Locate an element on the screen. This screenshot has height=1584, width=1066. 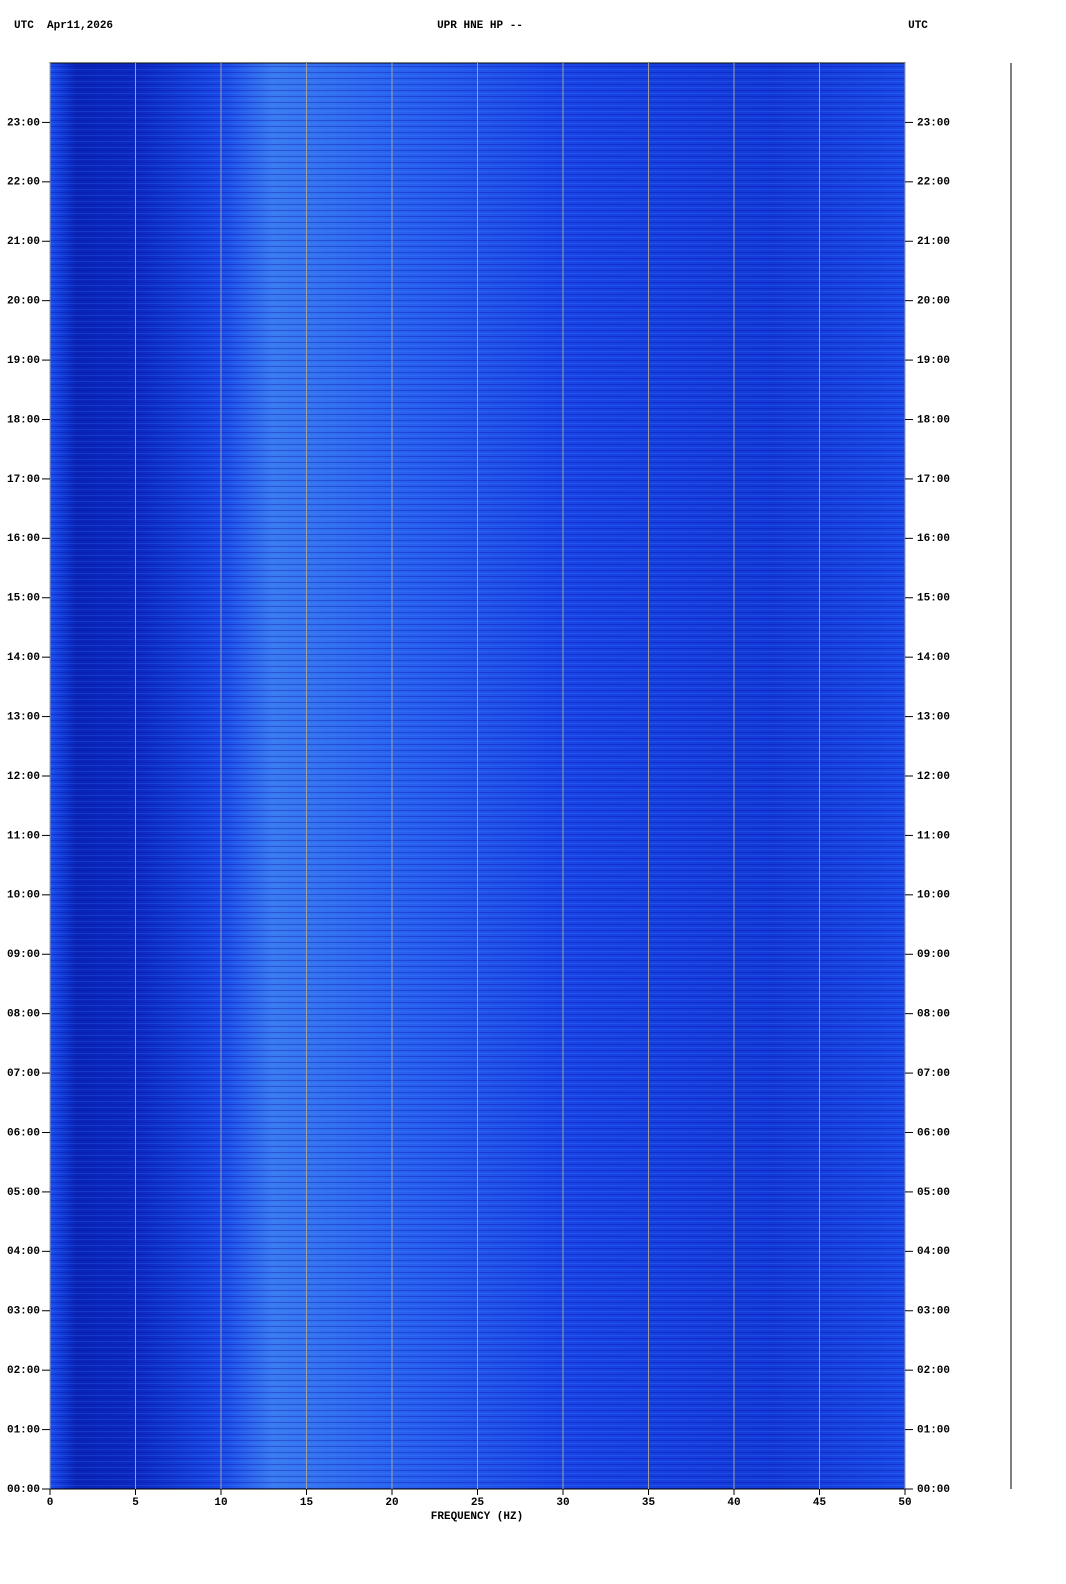
x-tick-label: 10 is located at coordinates (220, 1503).